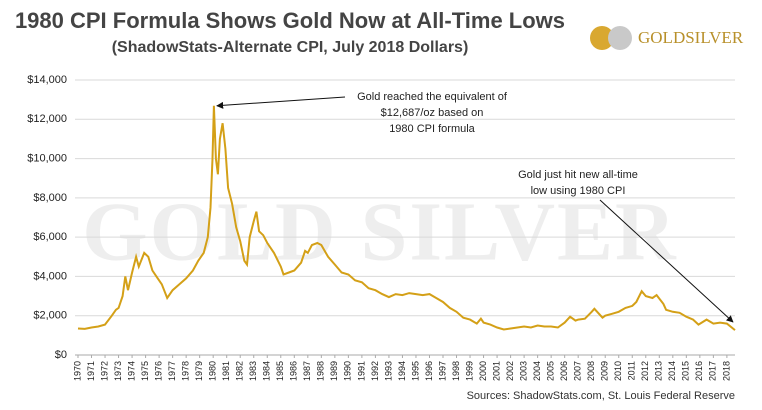 The height and width of the screenshot is (410, 762). I want to click on x-tick-label: 1982, so click(240, 371).